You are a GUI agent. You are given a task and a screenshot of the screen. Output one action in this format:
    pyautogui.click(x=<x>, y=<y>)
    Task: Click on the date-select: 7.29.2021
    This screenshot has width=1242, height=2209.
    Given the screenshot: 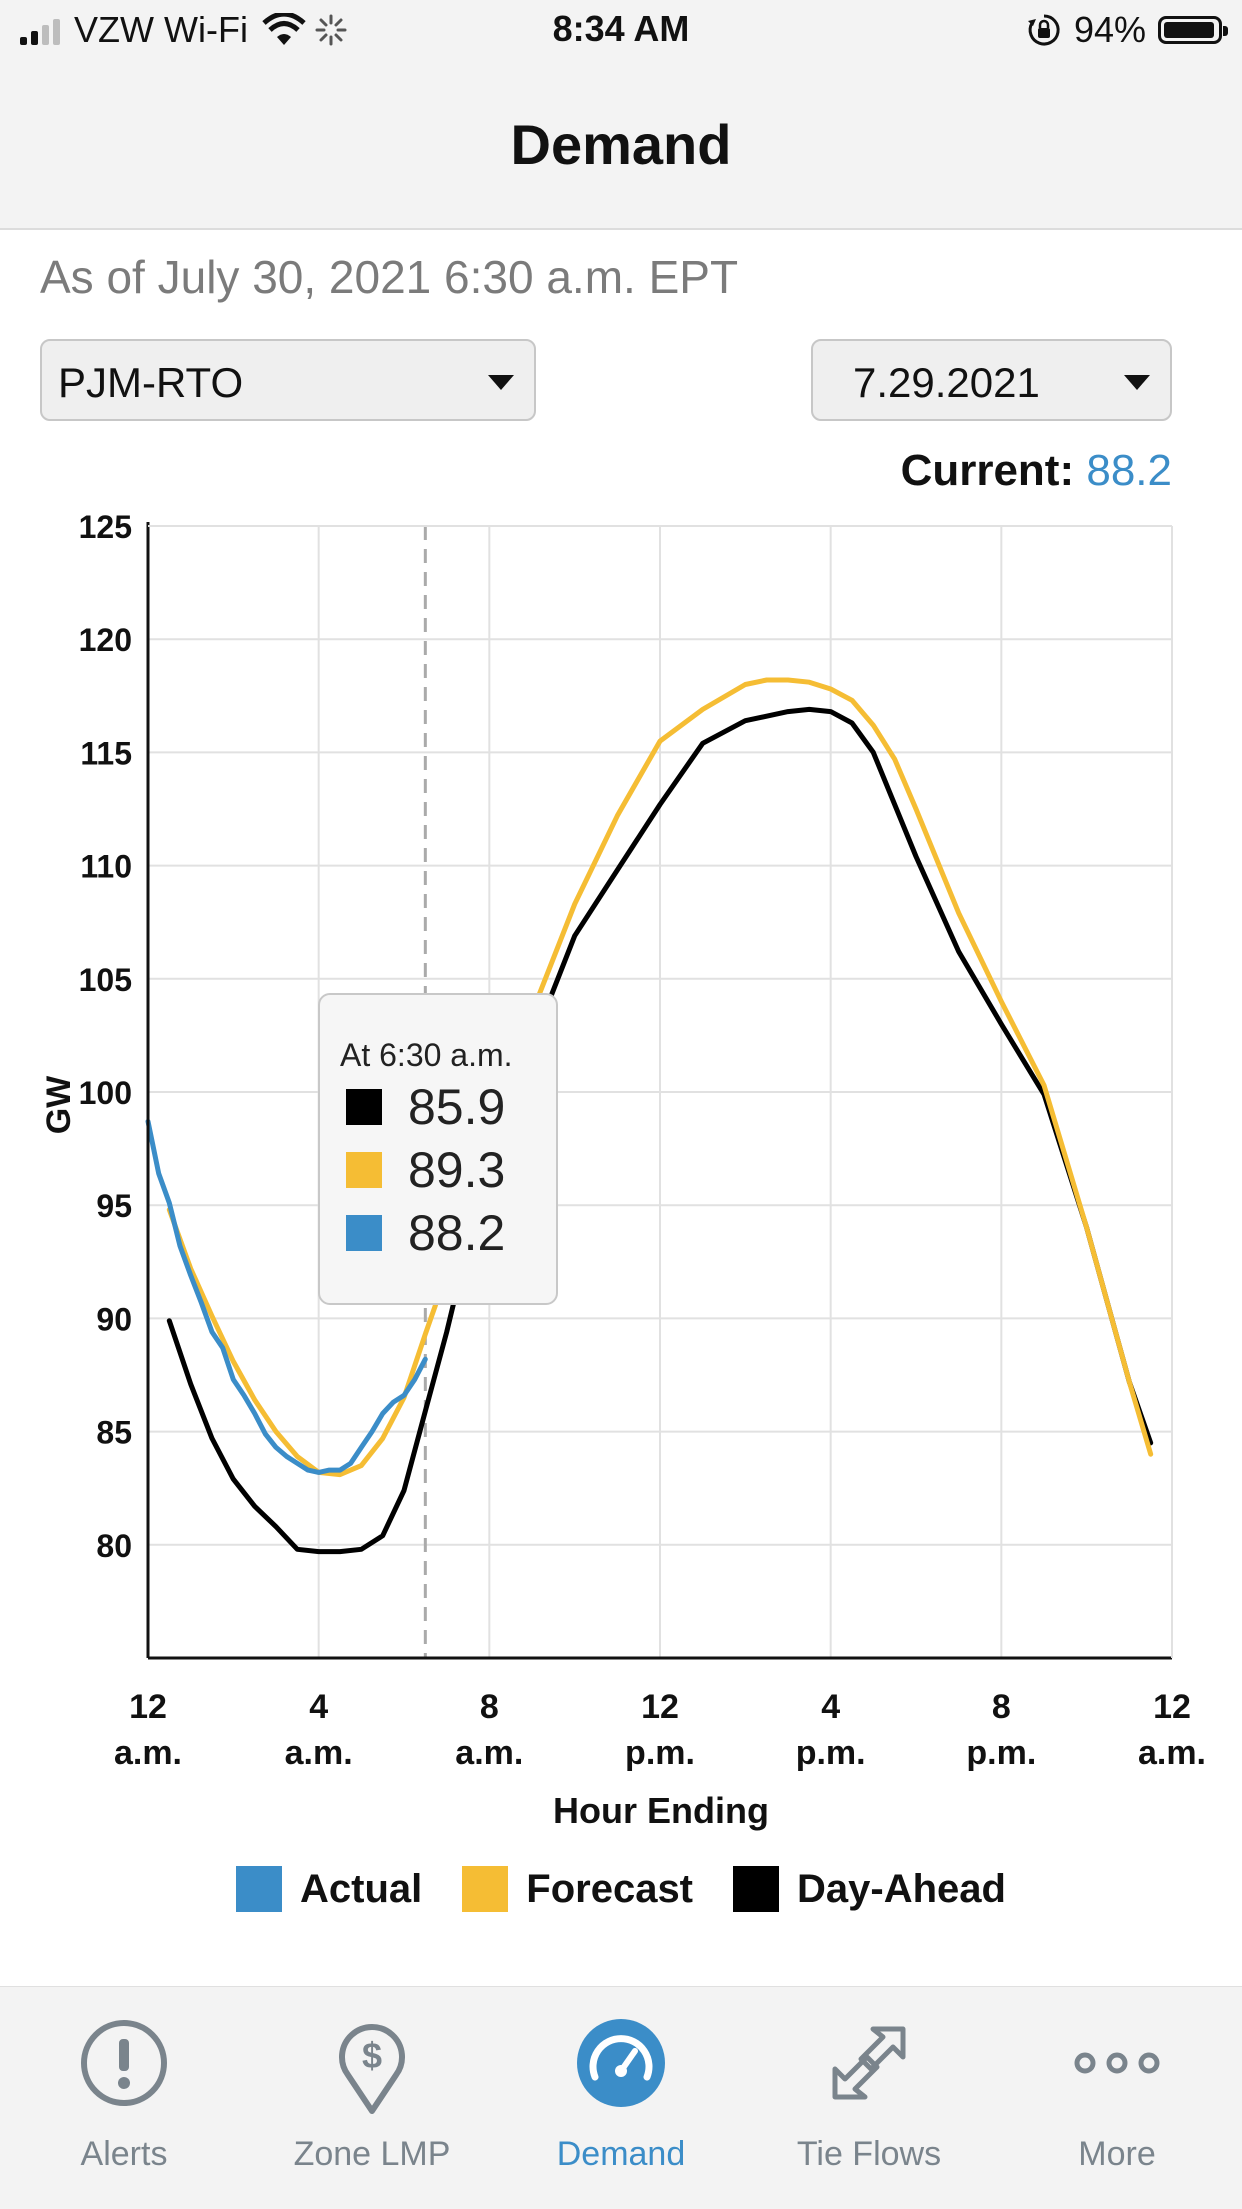 What is the action you would take?
    pyautogui.click(x=991, y=380)
    